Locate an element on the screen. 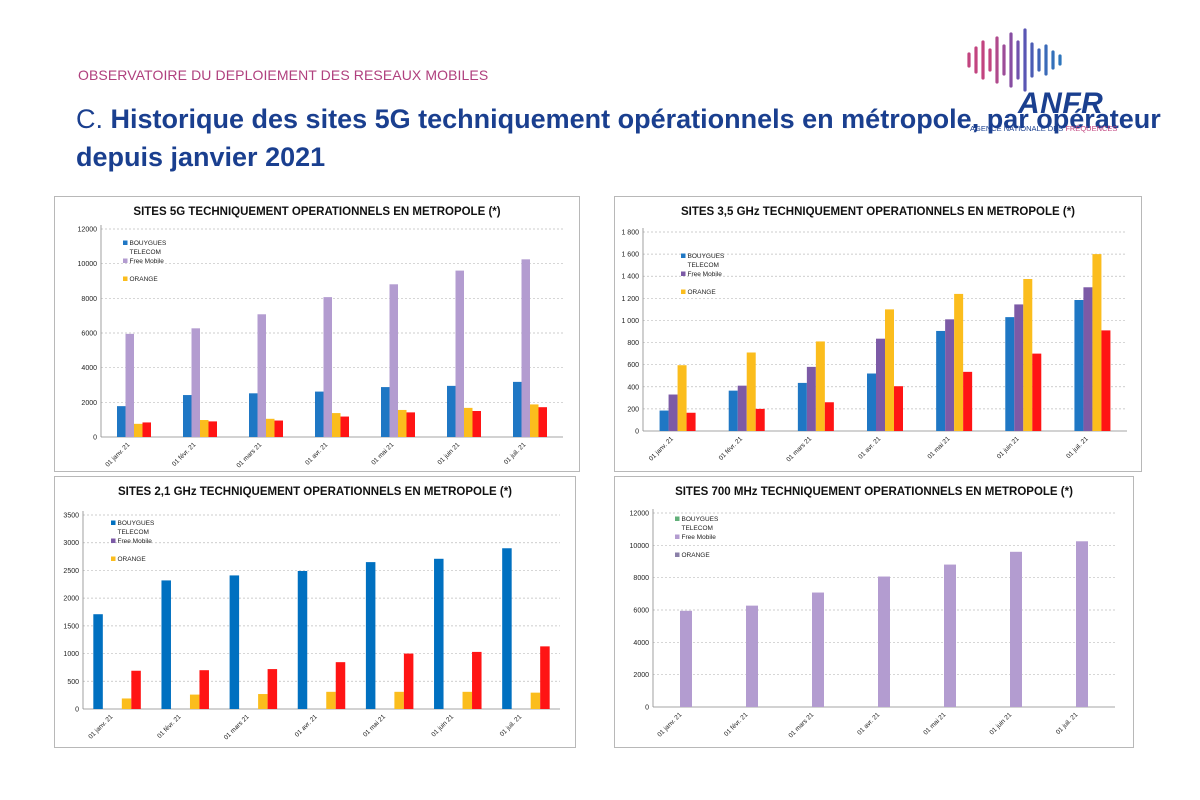  y-tick-label: 500 is located at coordinates (73, 682).